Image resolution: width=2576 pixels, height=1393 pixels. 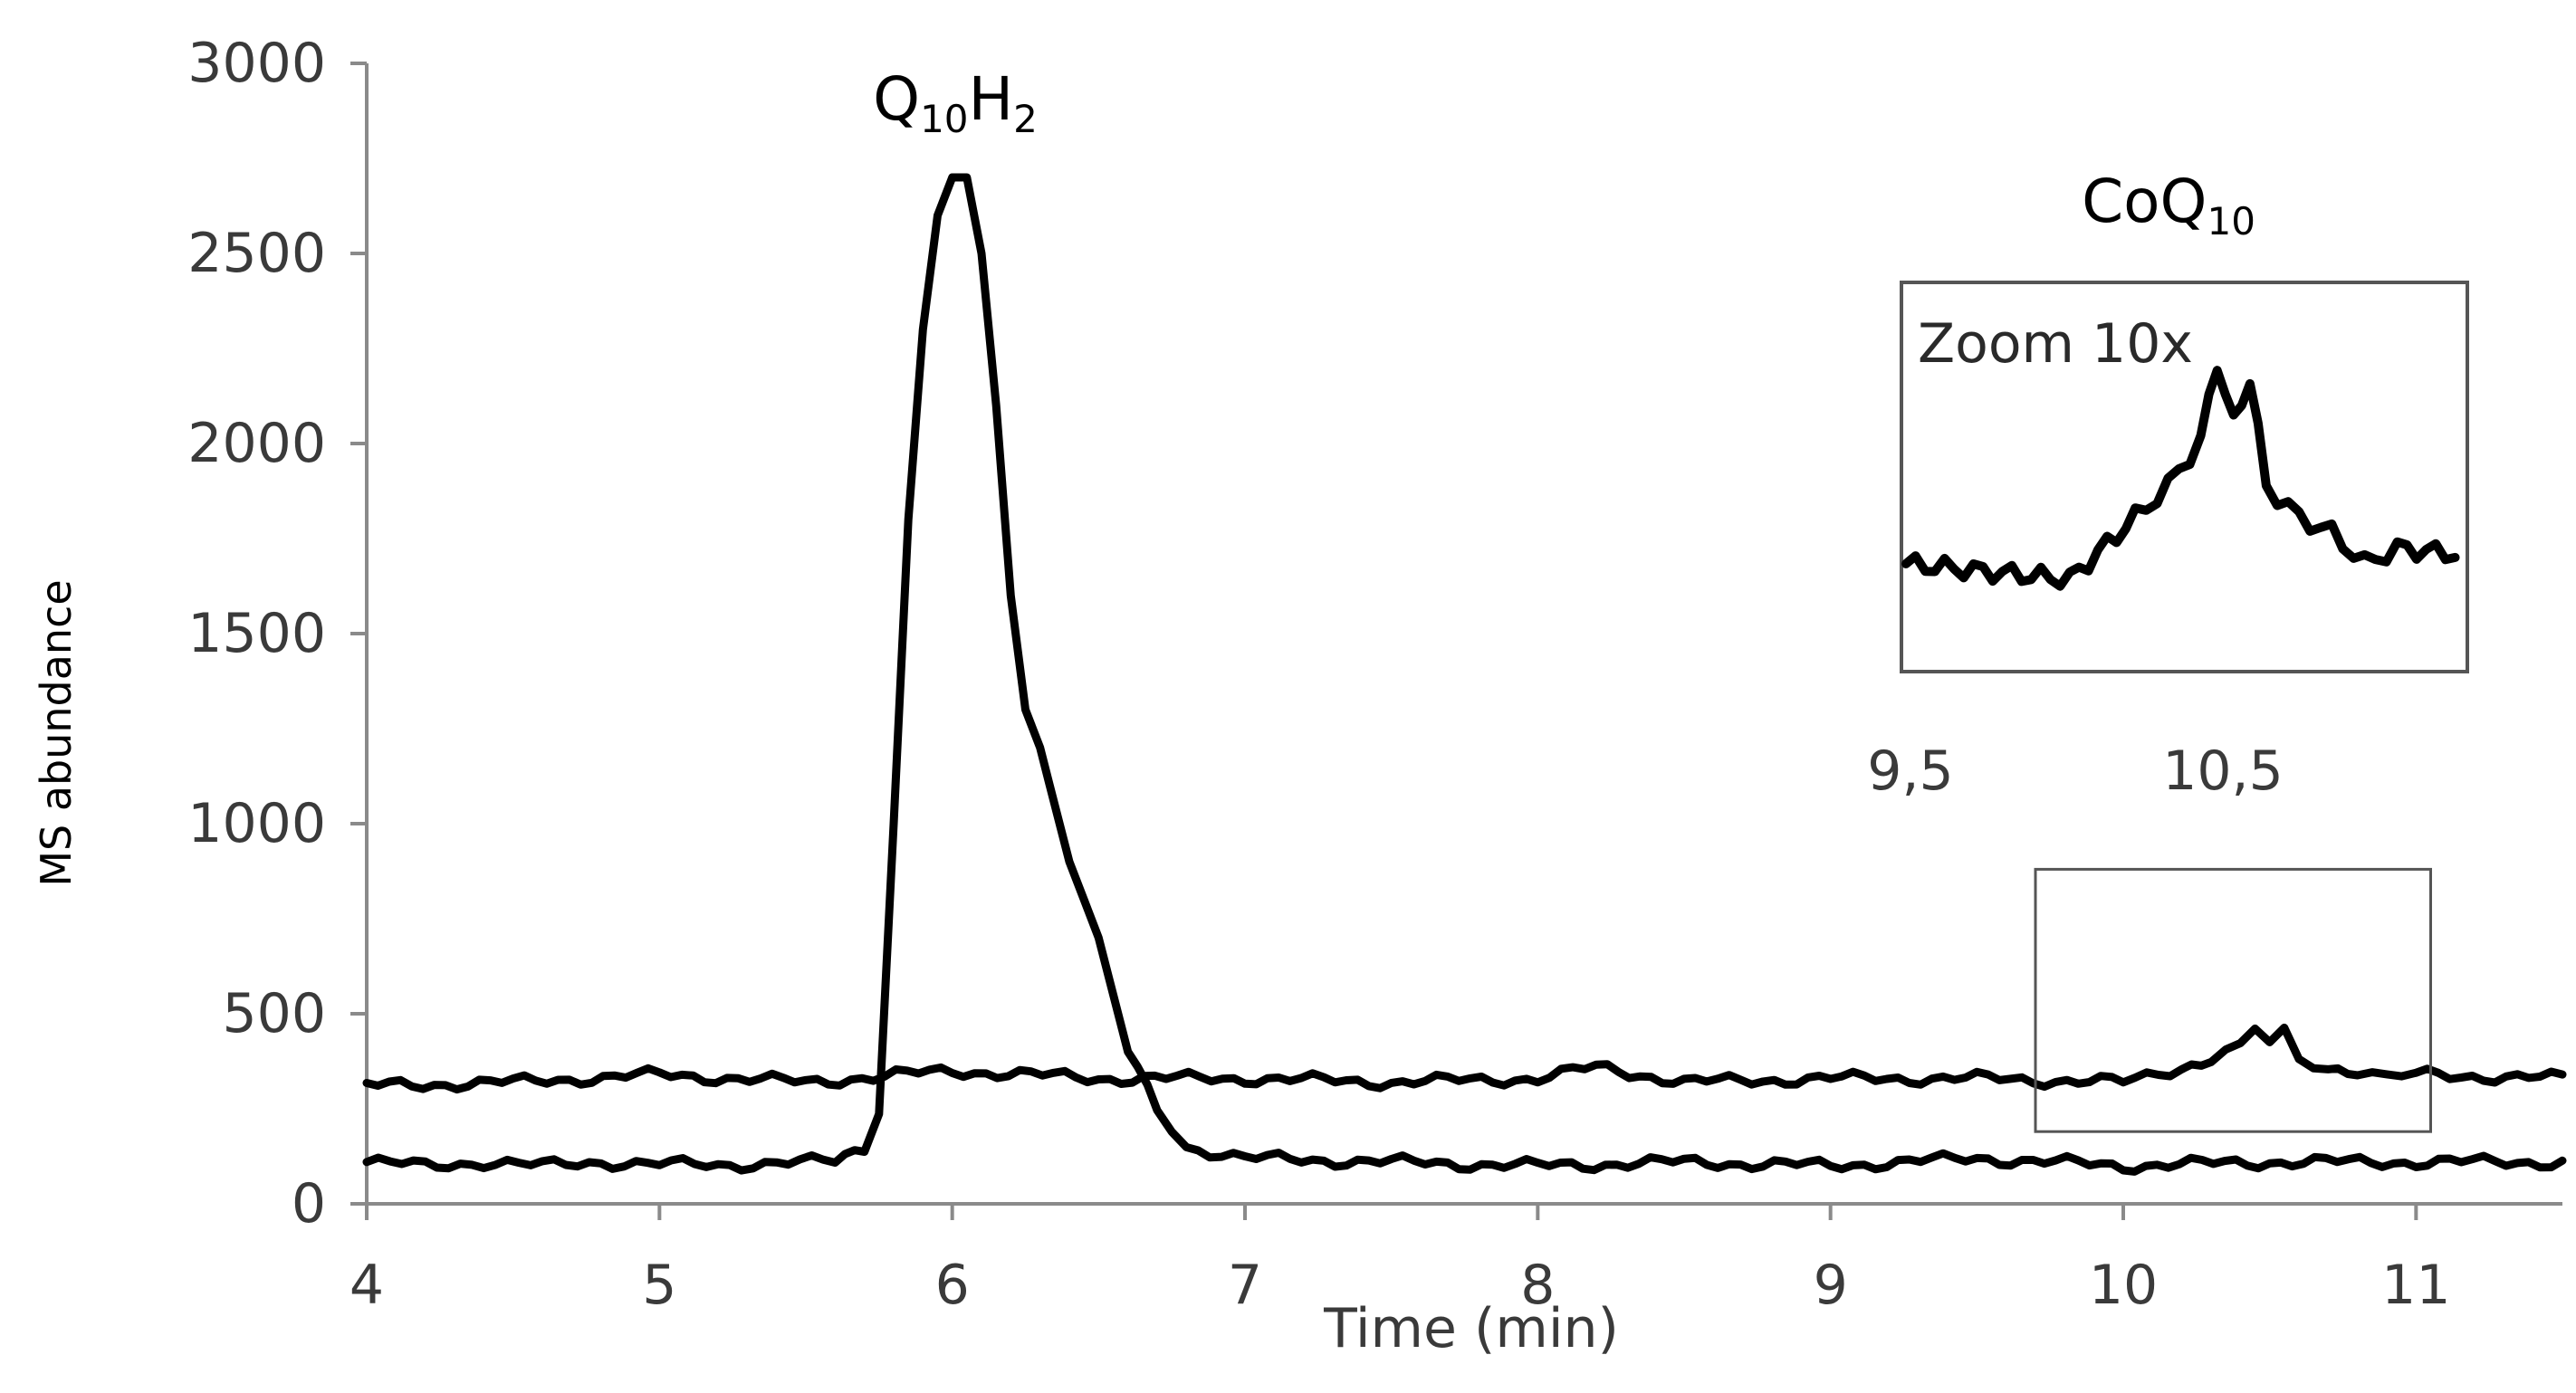 I want to click on y-axis-label: MS abundance, so click(x=56, y=732).